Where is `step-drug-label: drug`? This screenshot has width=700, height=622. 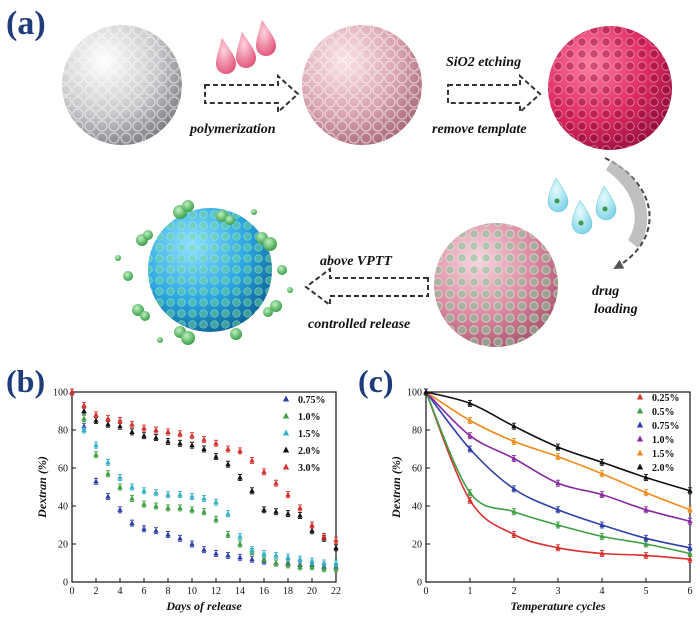 step-drug-label: drug is located at coordinates (605, 291).